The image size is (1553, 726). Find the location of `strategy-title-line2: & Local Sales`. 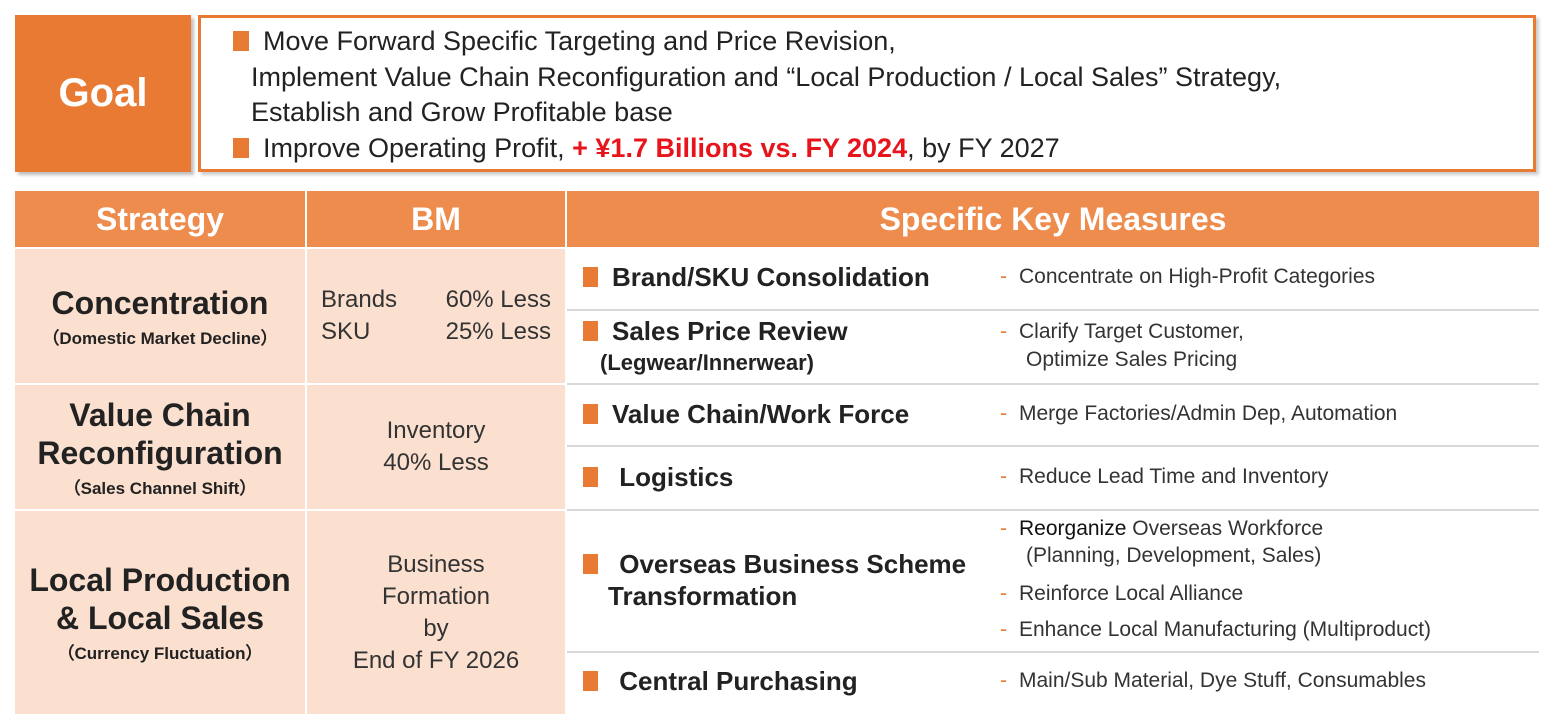

strategy-title-line2: & Local Sales is located at coordinates (160, 618).